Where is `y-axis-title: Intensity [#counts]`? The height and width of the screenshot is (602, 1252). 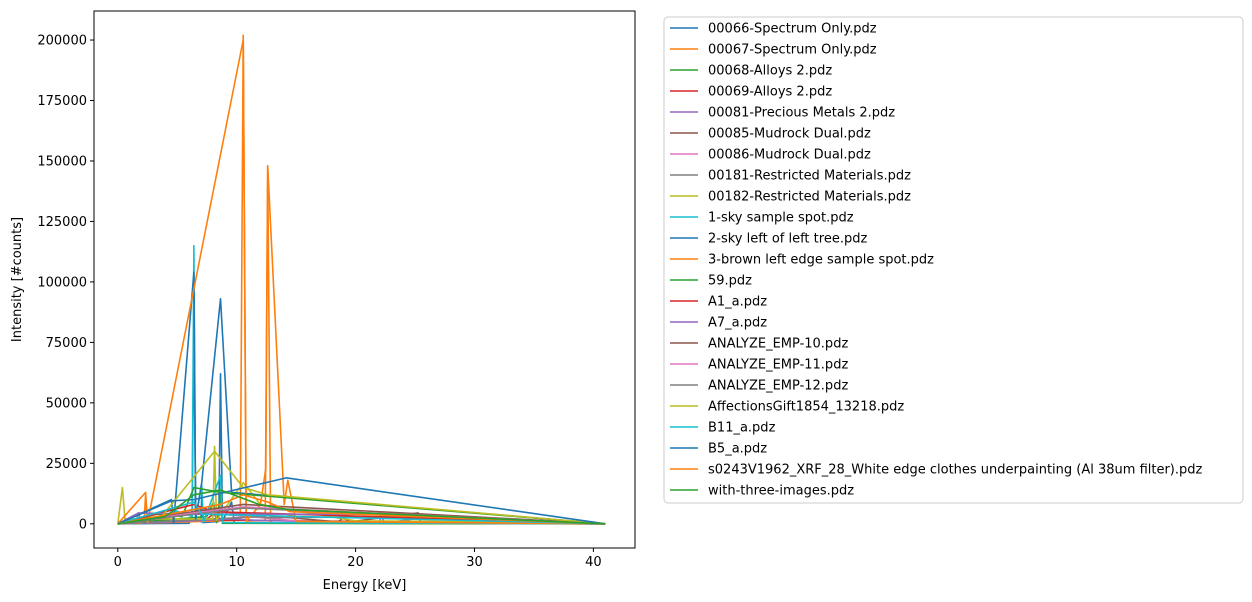
y-axis-title: Intensity [#counts] is located at coordinates (17, 279).